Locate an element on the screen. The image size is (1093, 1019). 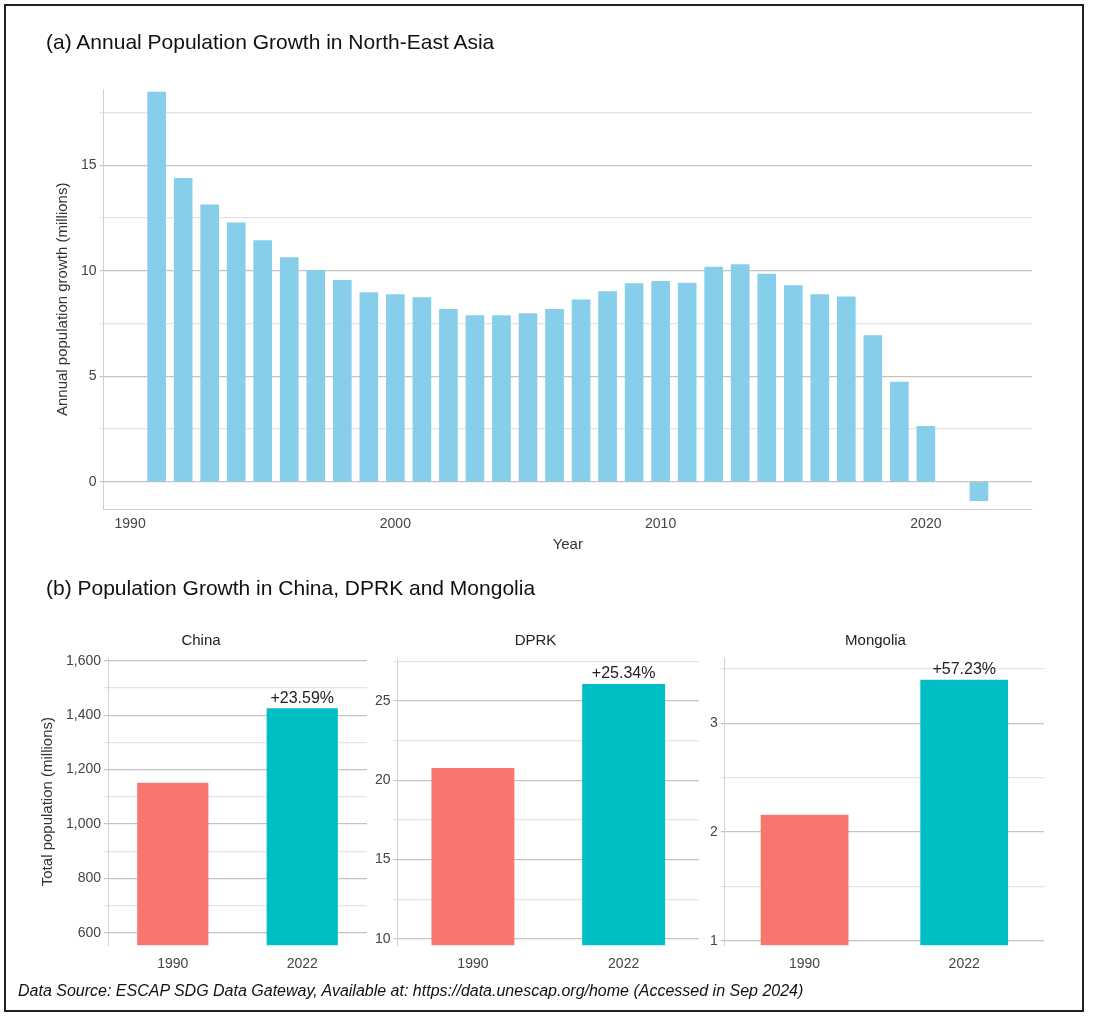
y-tick-label: 1,200 is located at coordinates (83, 768).